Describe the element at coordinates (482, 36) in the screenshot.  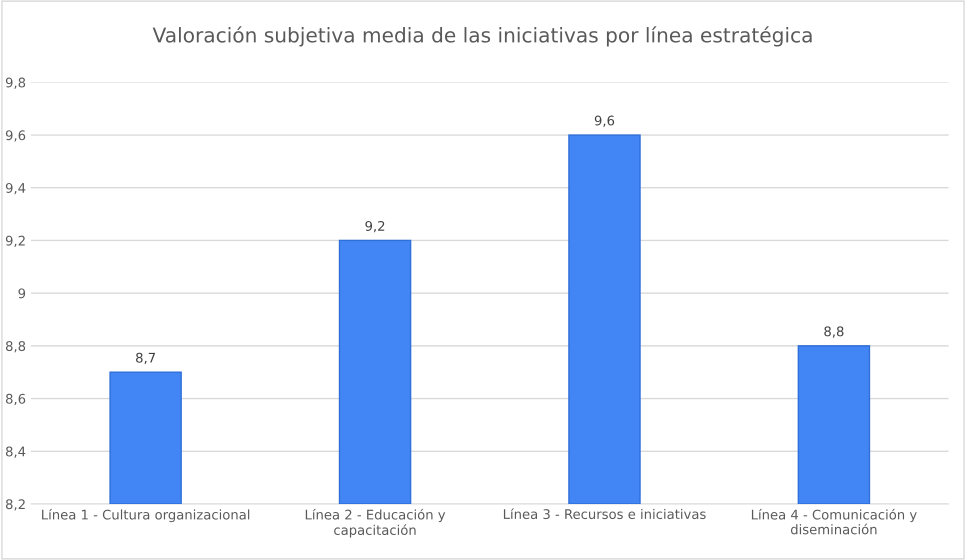
I see `chart-title: Valoración subjetiva media de las iniciativas por línea estratégica` at that location.